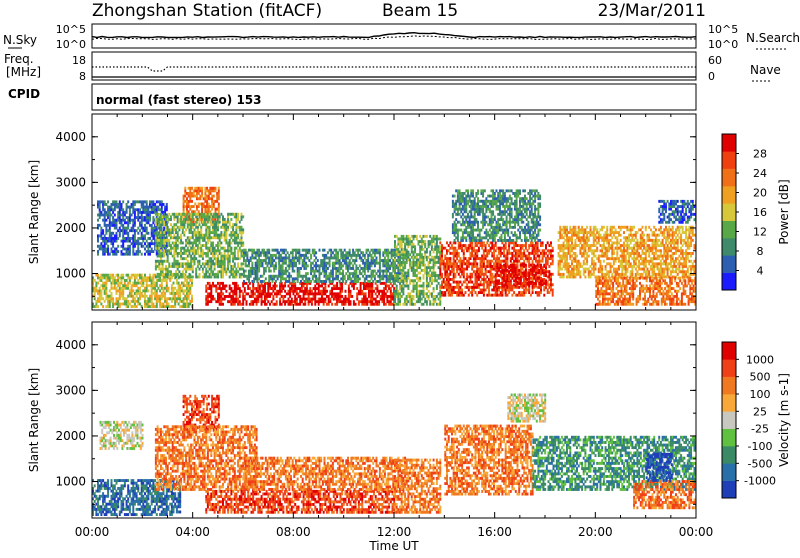 Image resolution: width=800 pixels, height=558 pixels. What do you see at coordinates (19, 59) in the screenshot?
I see `freq-label-1: Freq.` at bounding box center [19, 59].